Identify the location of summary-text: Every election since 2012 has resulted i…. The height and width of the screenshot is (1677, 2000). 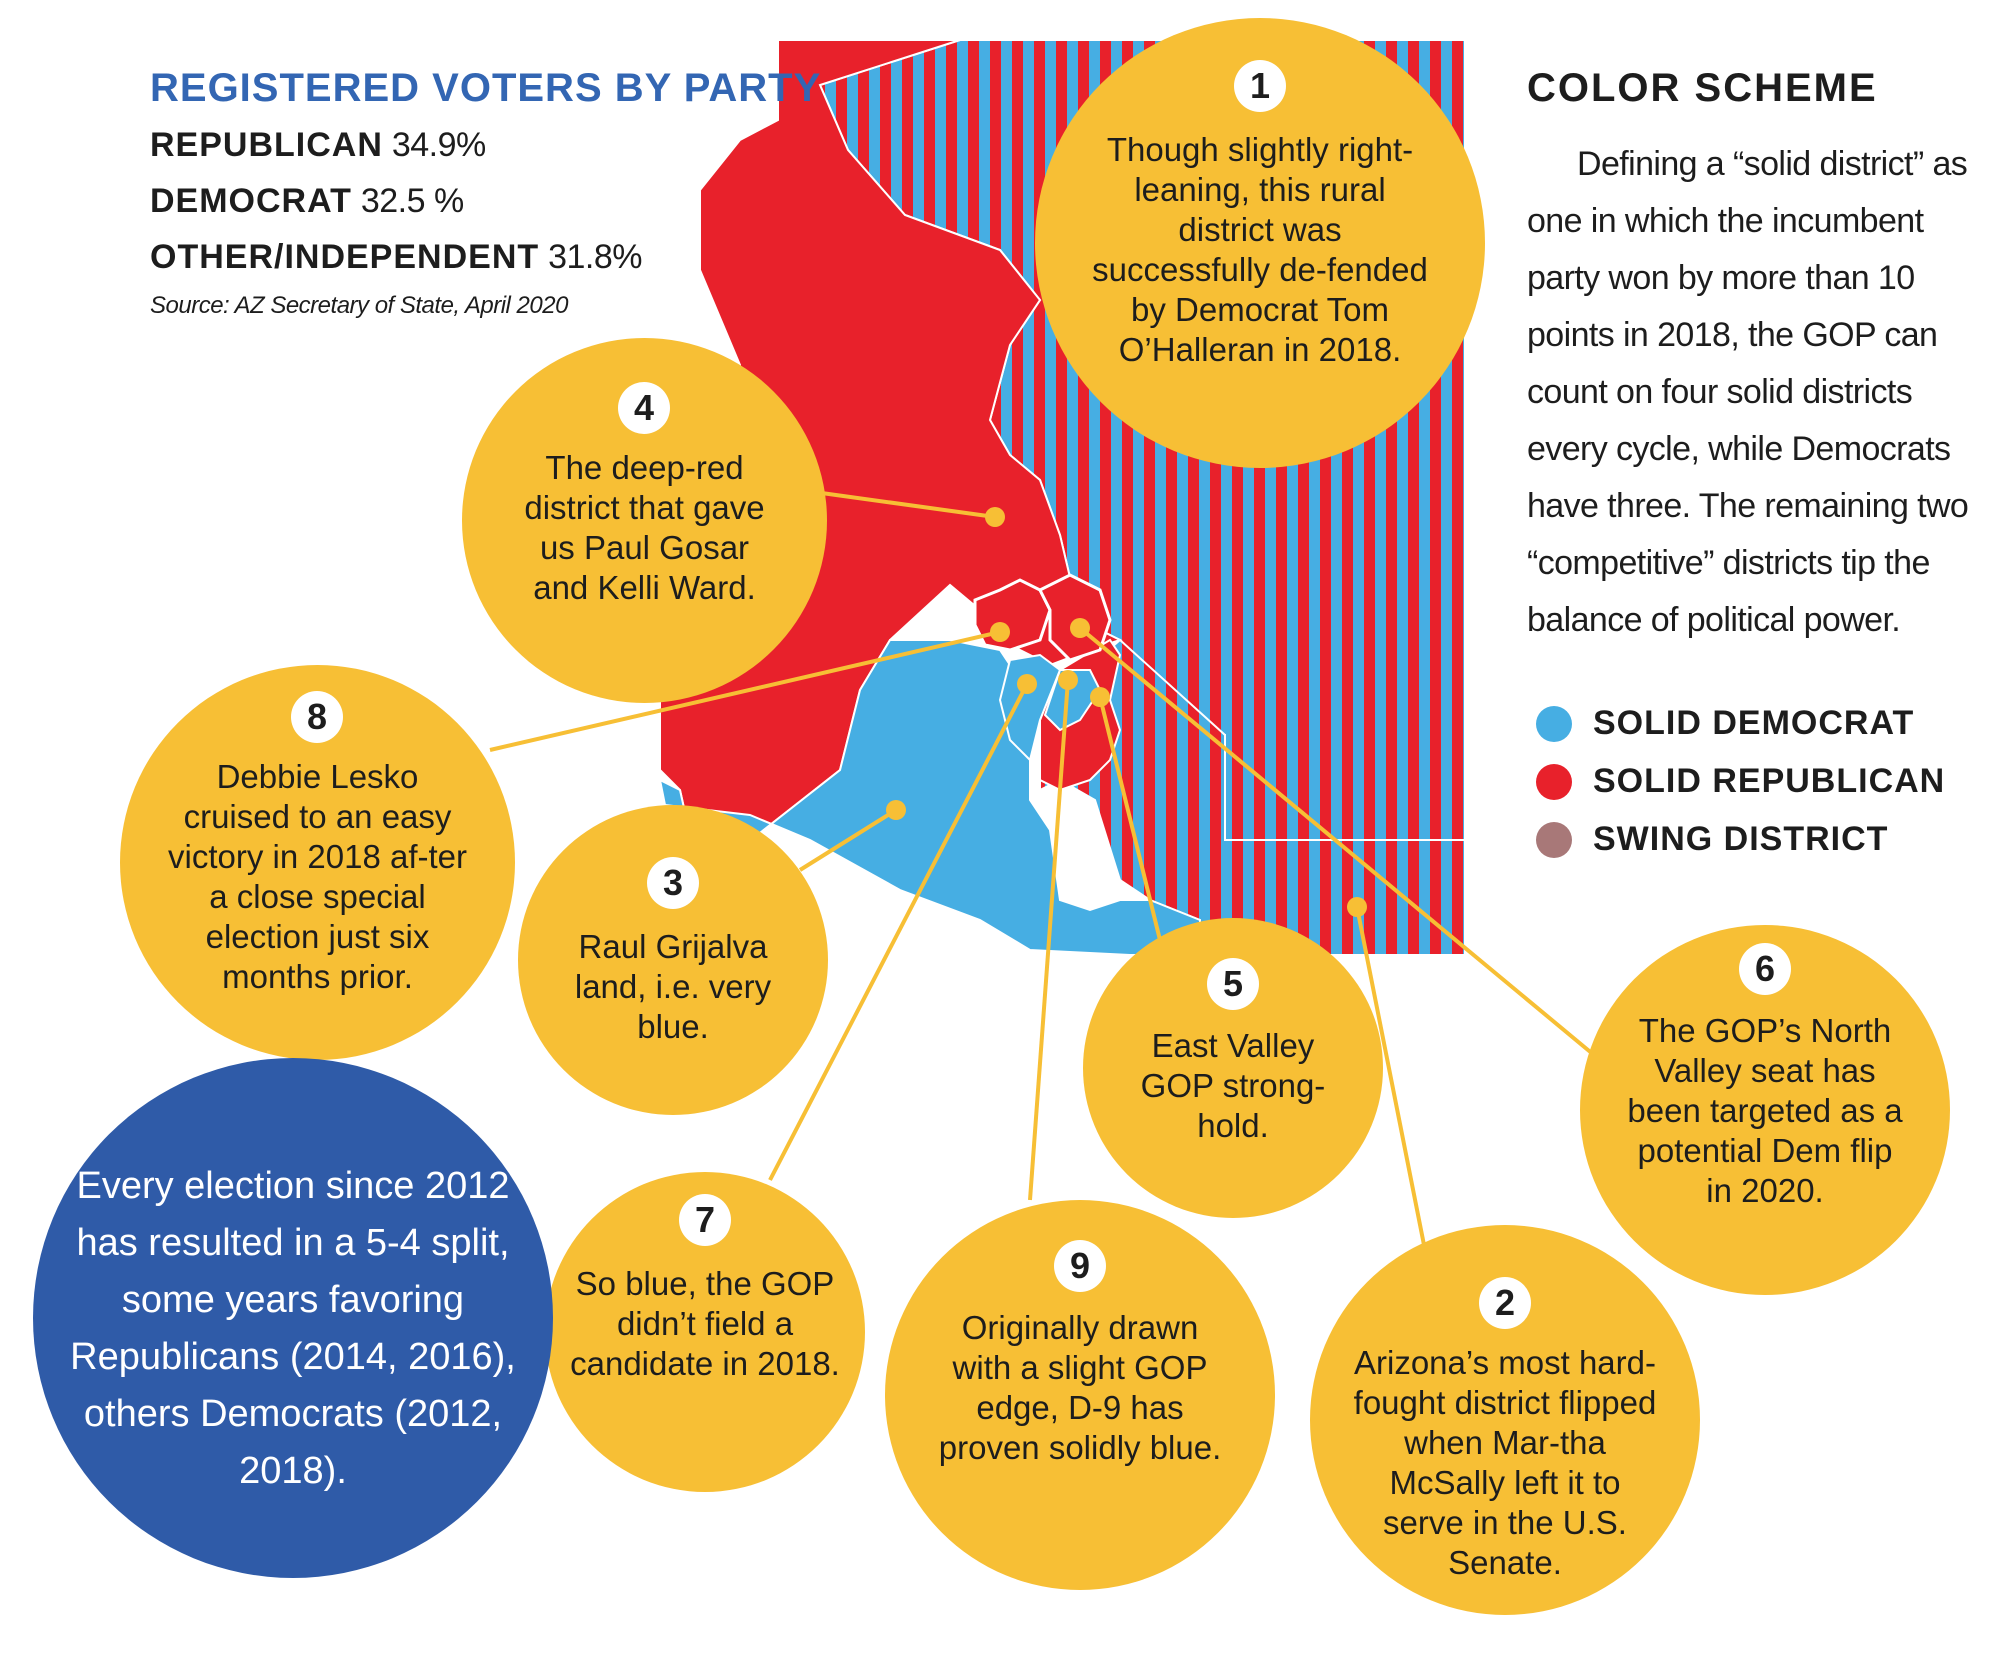
(293, 1328).